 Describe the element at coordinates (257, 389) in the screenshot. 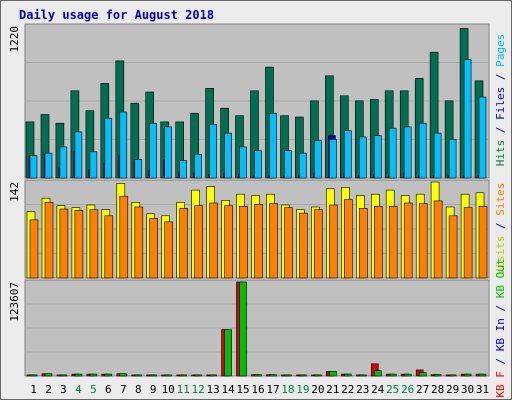

I see `x-tick-label: 16` at that location.